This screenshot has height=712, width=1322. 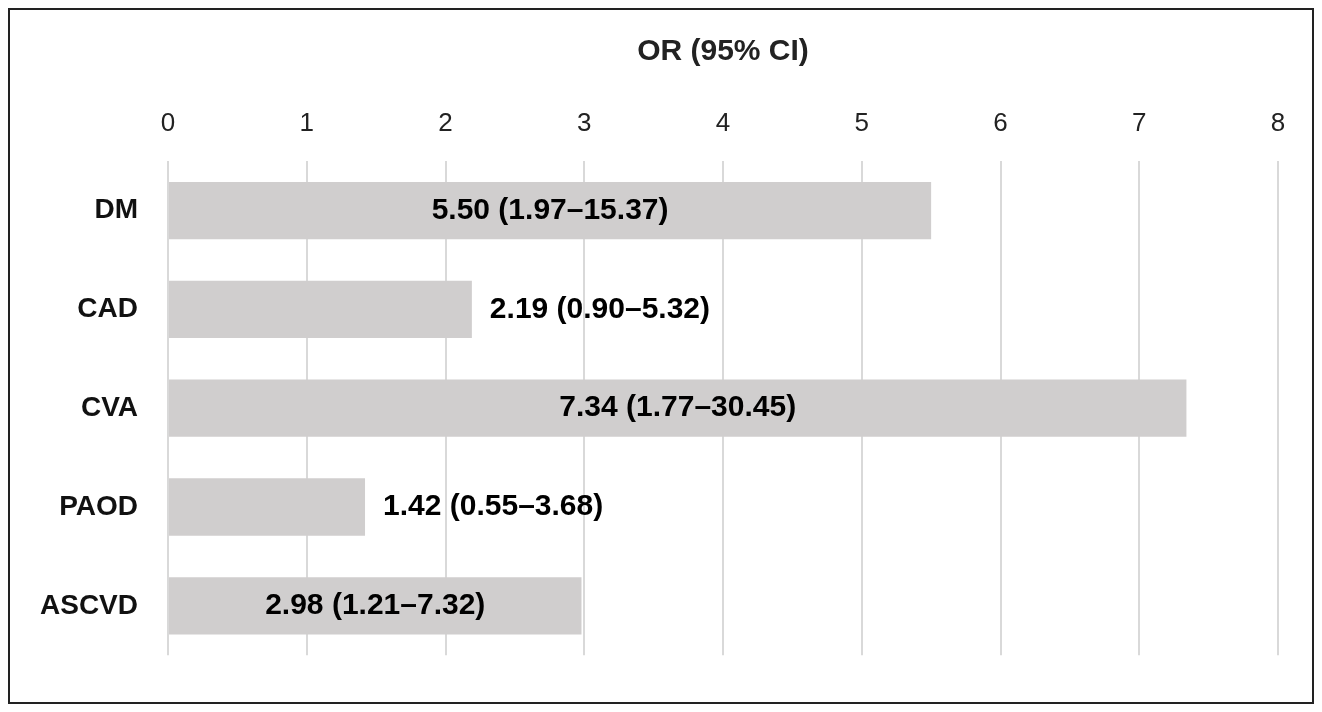 I want to click on y-tick-label: CAD, so click(x=108, y=308).